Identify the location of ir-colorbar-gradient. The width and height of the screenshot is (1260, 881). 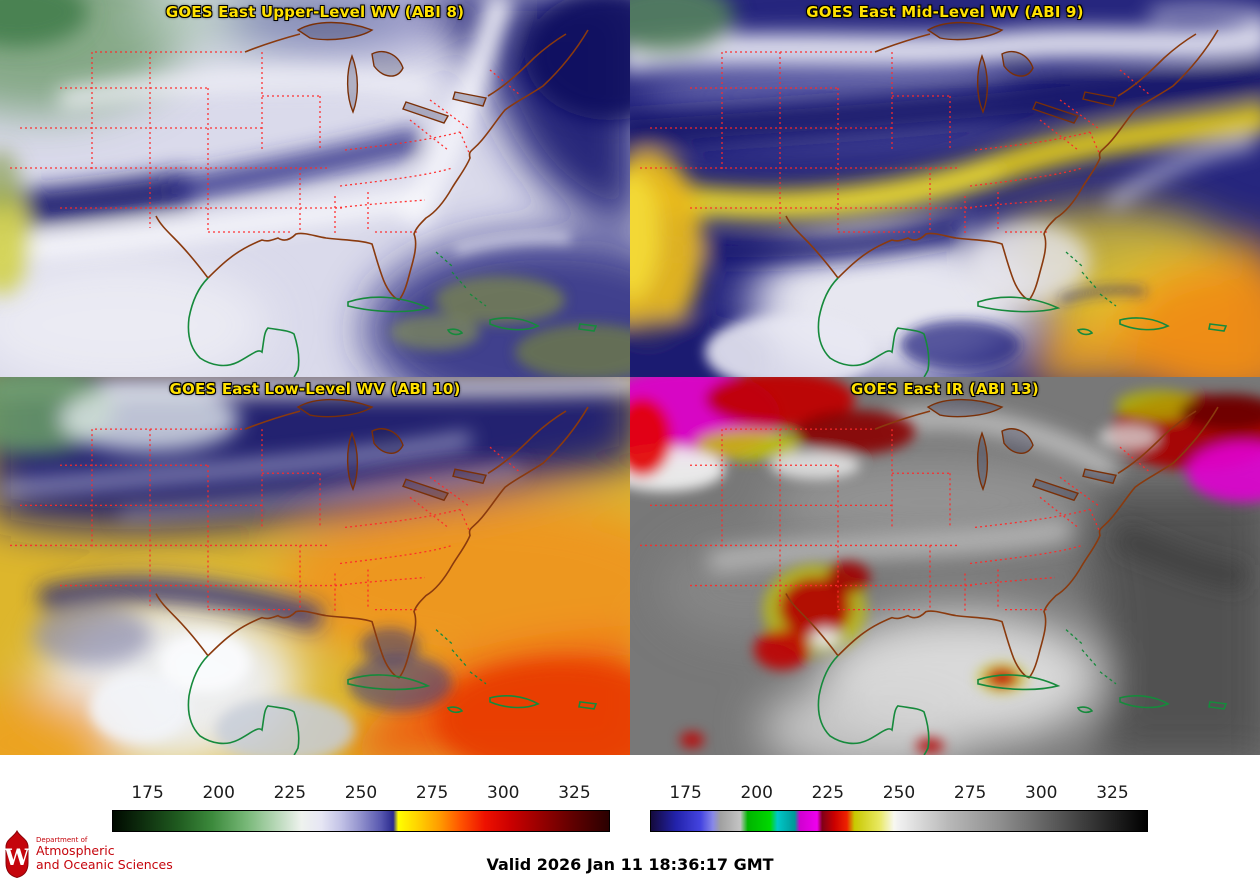
(899, 821).